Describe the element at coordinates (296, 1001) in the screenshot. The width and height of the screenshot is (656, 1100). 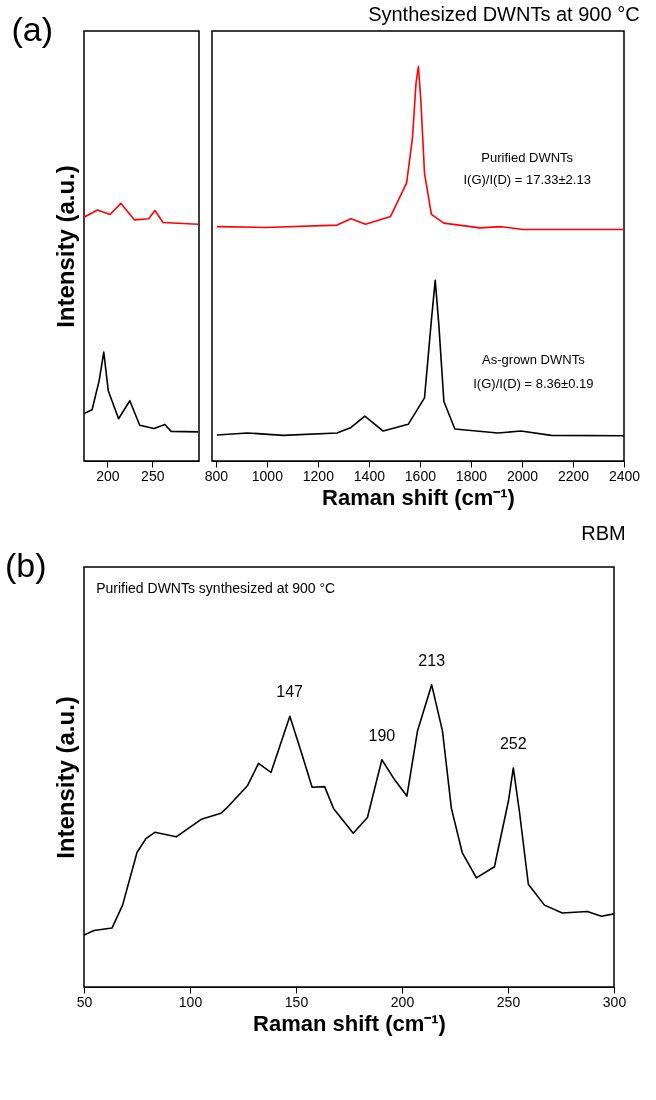
I see `x-tick-label: 150` at that location.